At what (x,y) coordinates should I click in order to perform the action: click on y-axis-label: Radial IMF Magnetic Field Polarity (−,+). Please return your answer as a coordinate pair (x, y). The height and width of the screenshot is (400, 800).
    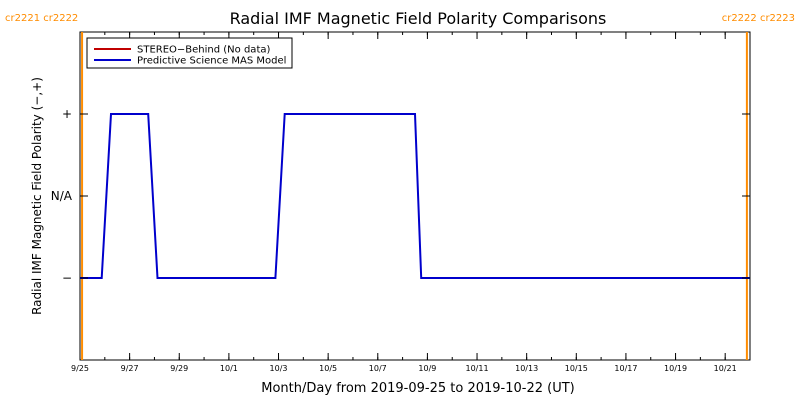
    Looking at the image, I should click on (37, 196).